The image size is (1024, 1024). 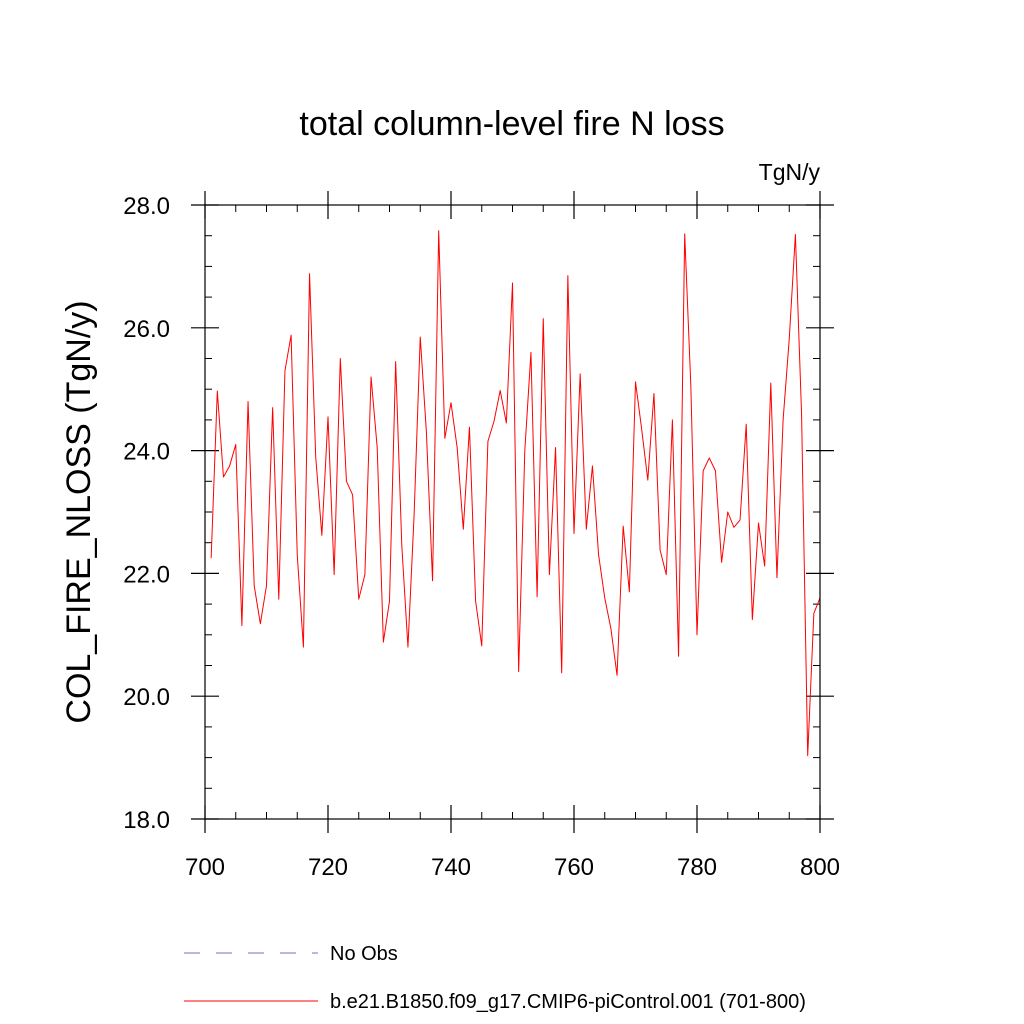 What do you see at coordinates (146, 452) in the screenshot?
I see `y-tick-label: 24.0` at bounding box center [146, 452].